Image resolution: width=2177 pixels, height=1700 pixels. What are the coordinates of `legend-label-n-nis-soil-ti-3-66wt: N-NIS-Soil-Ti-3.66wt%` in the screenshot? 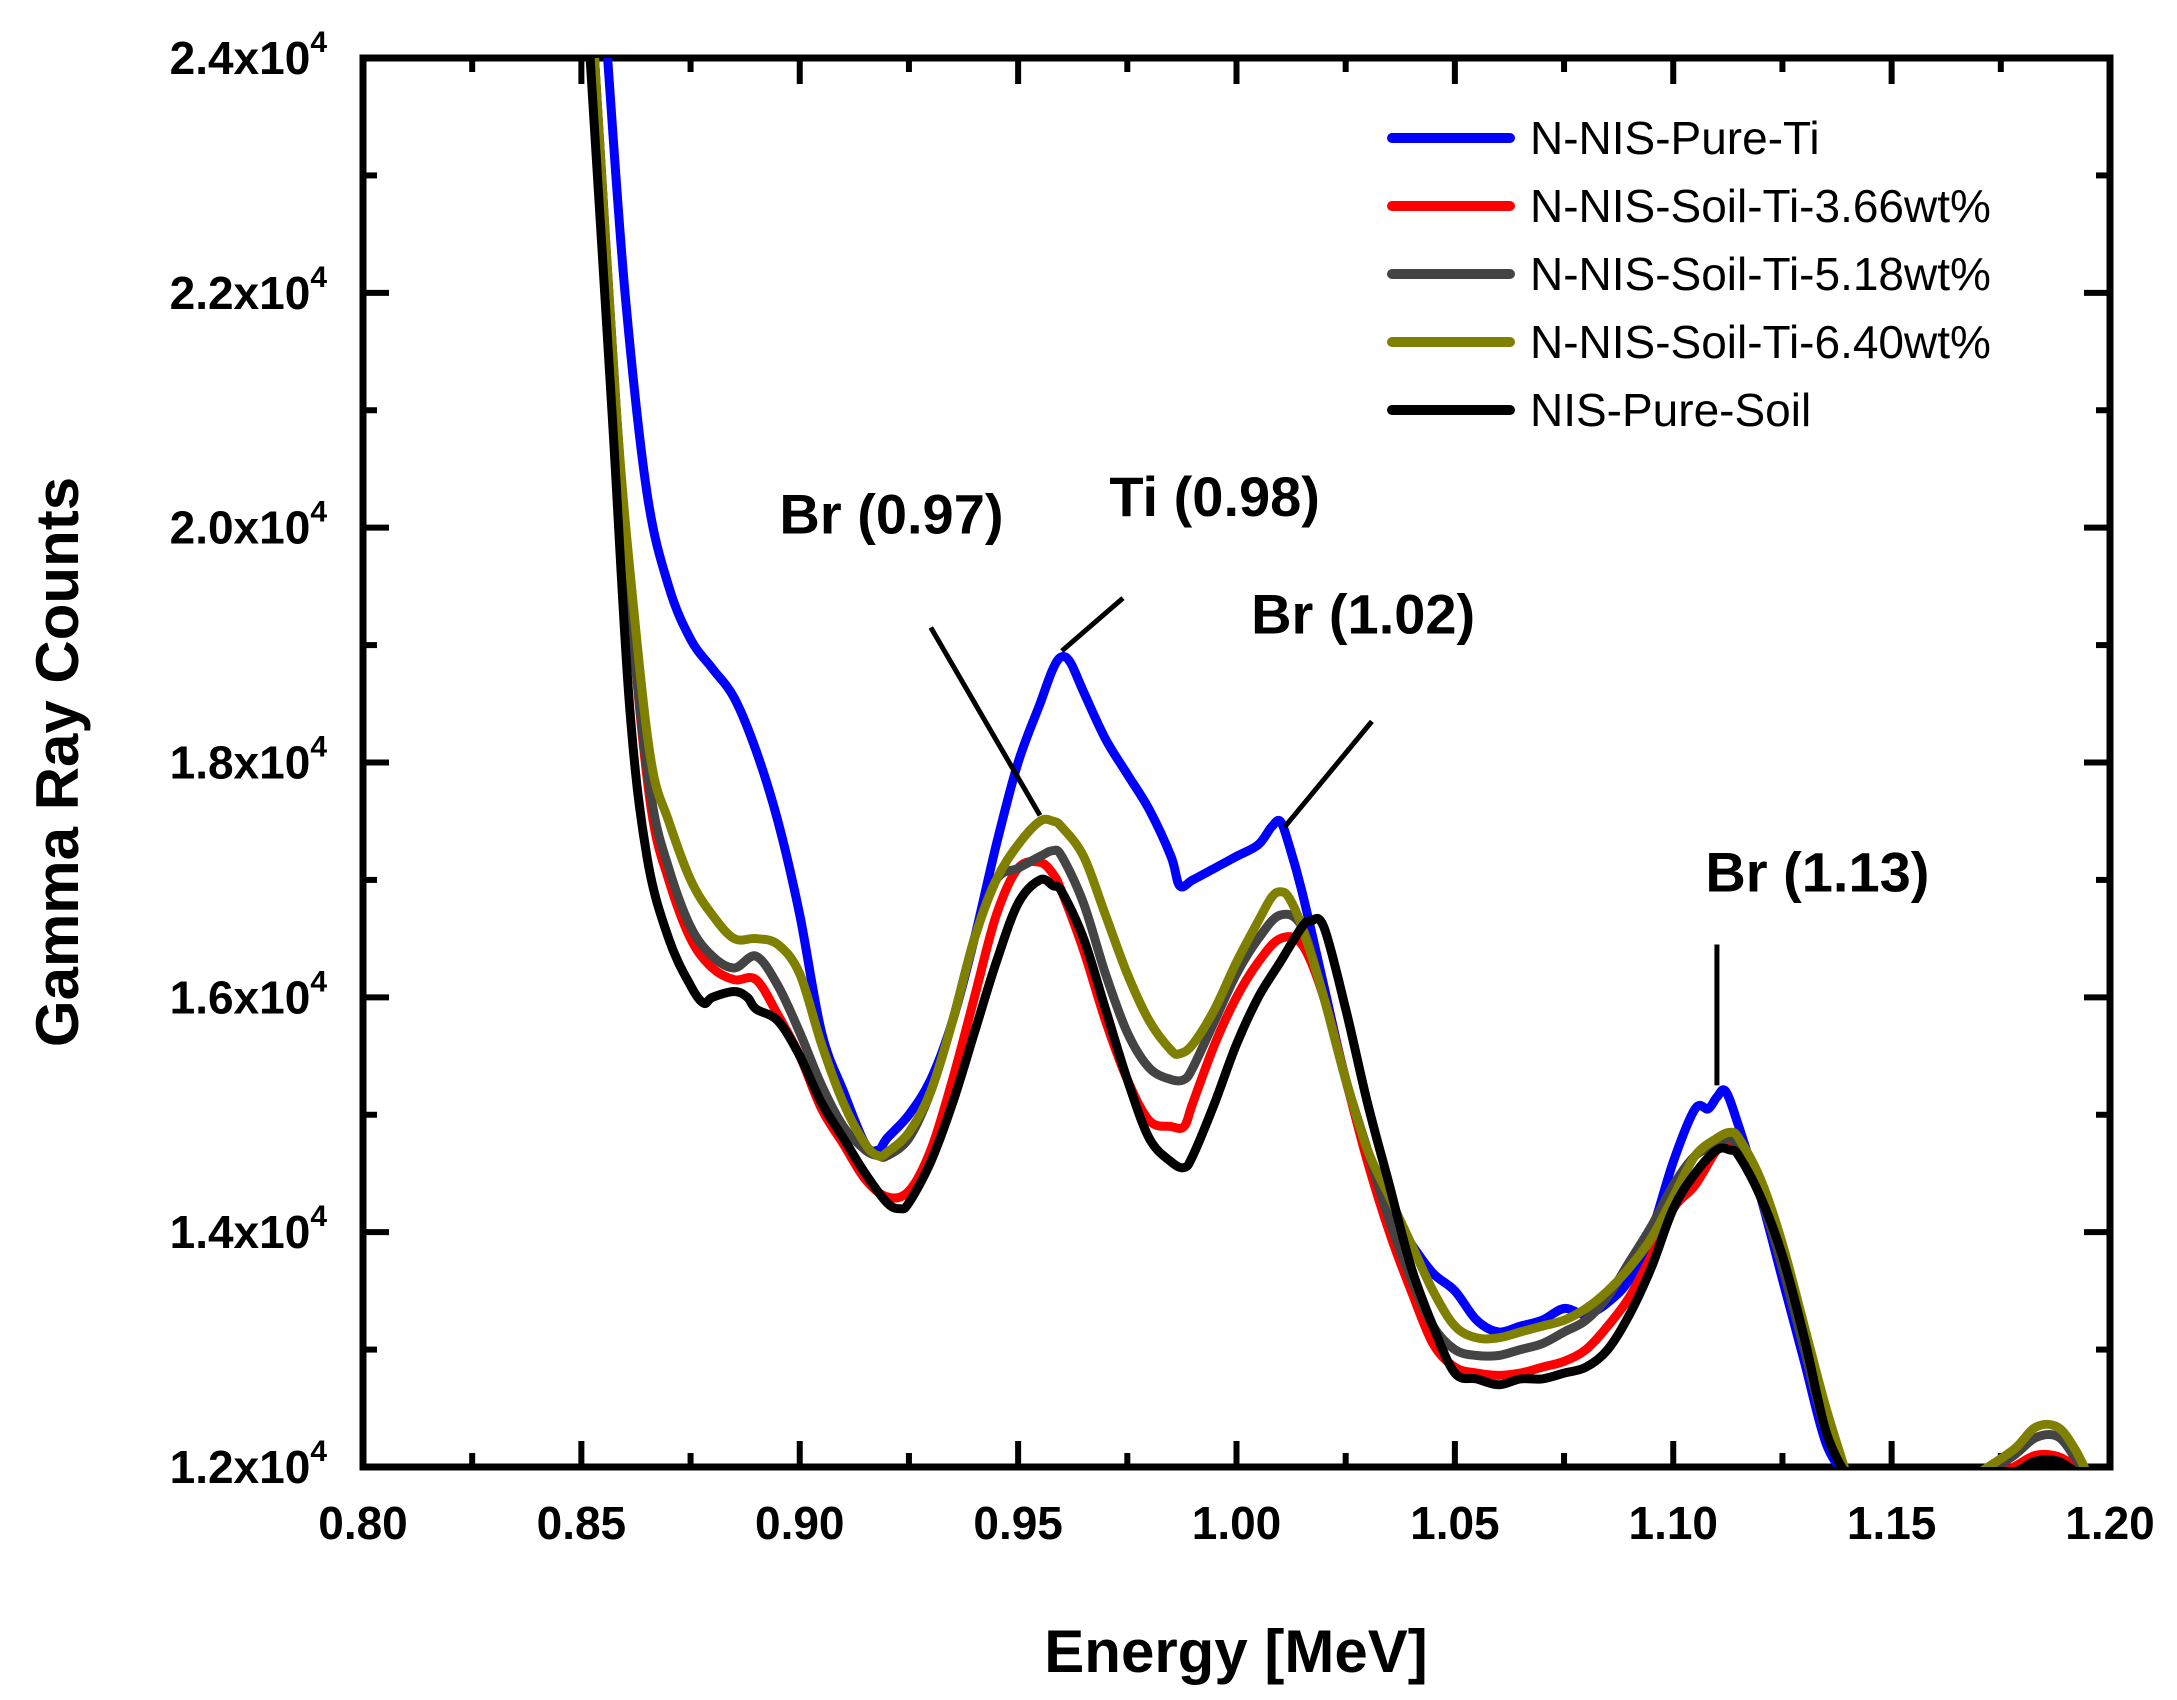 It's located at (1760, 206).